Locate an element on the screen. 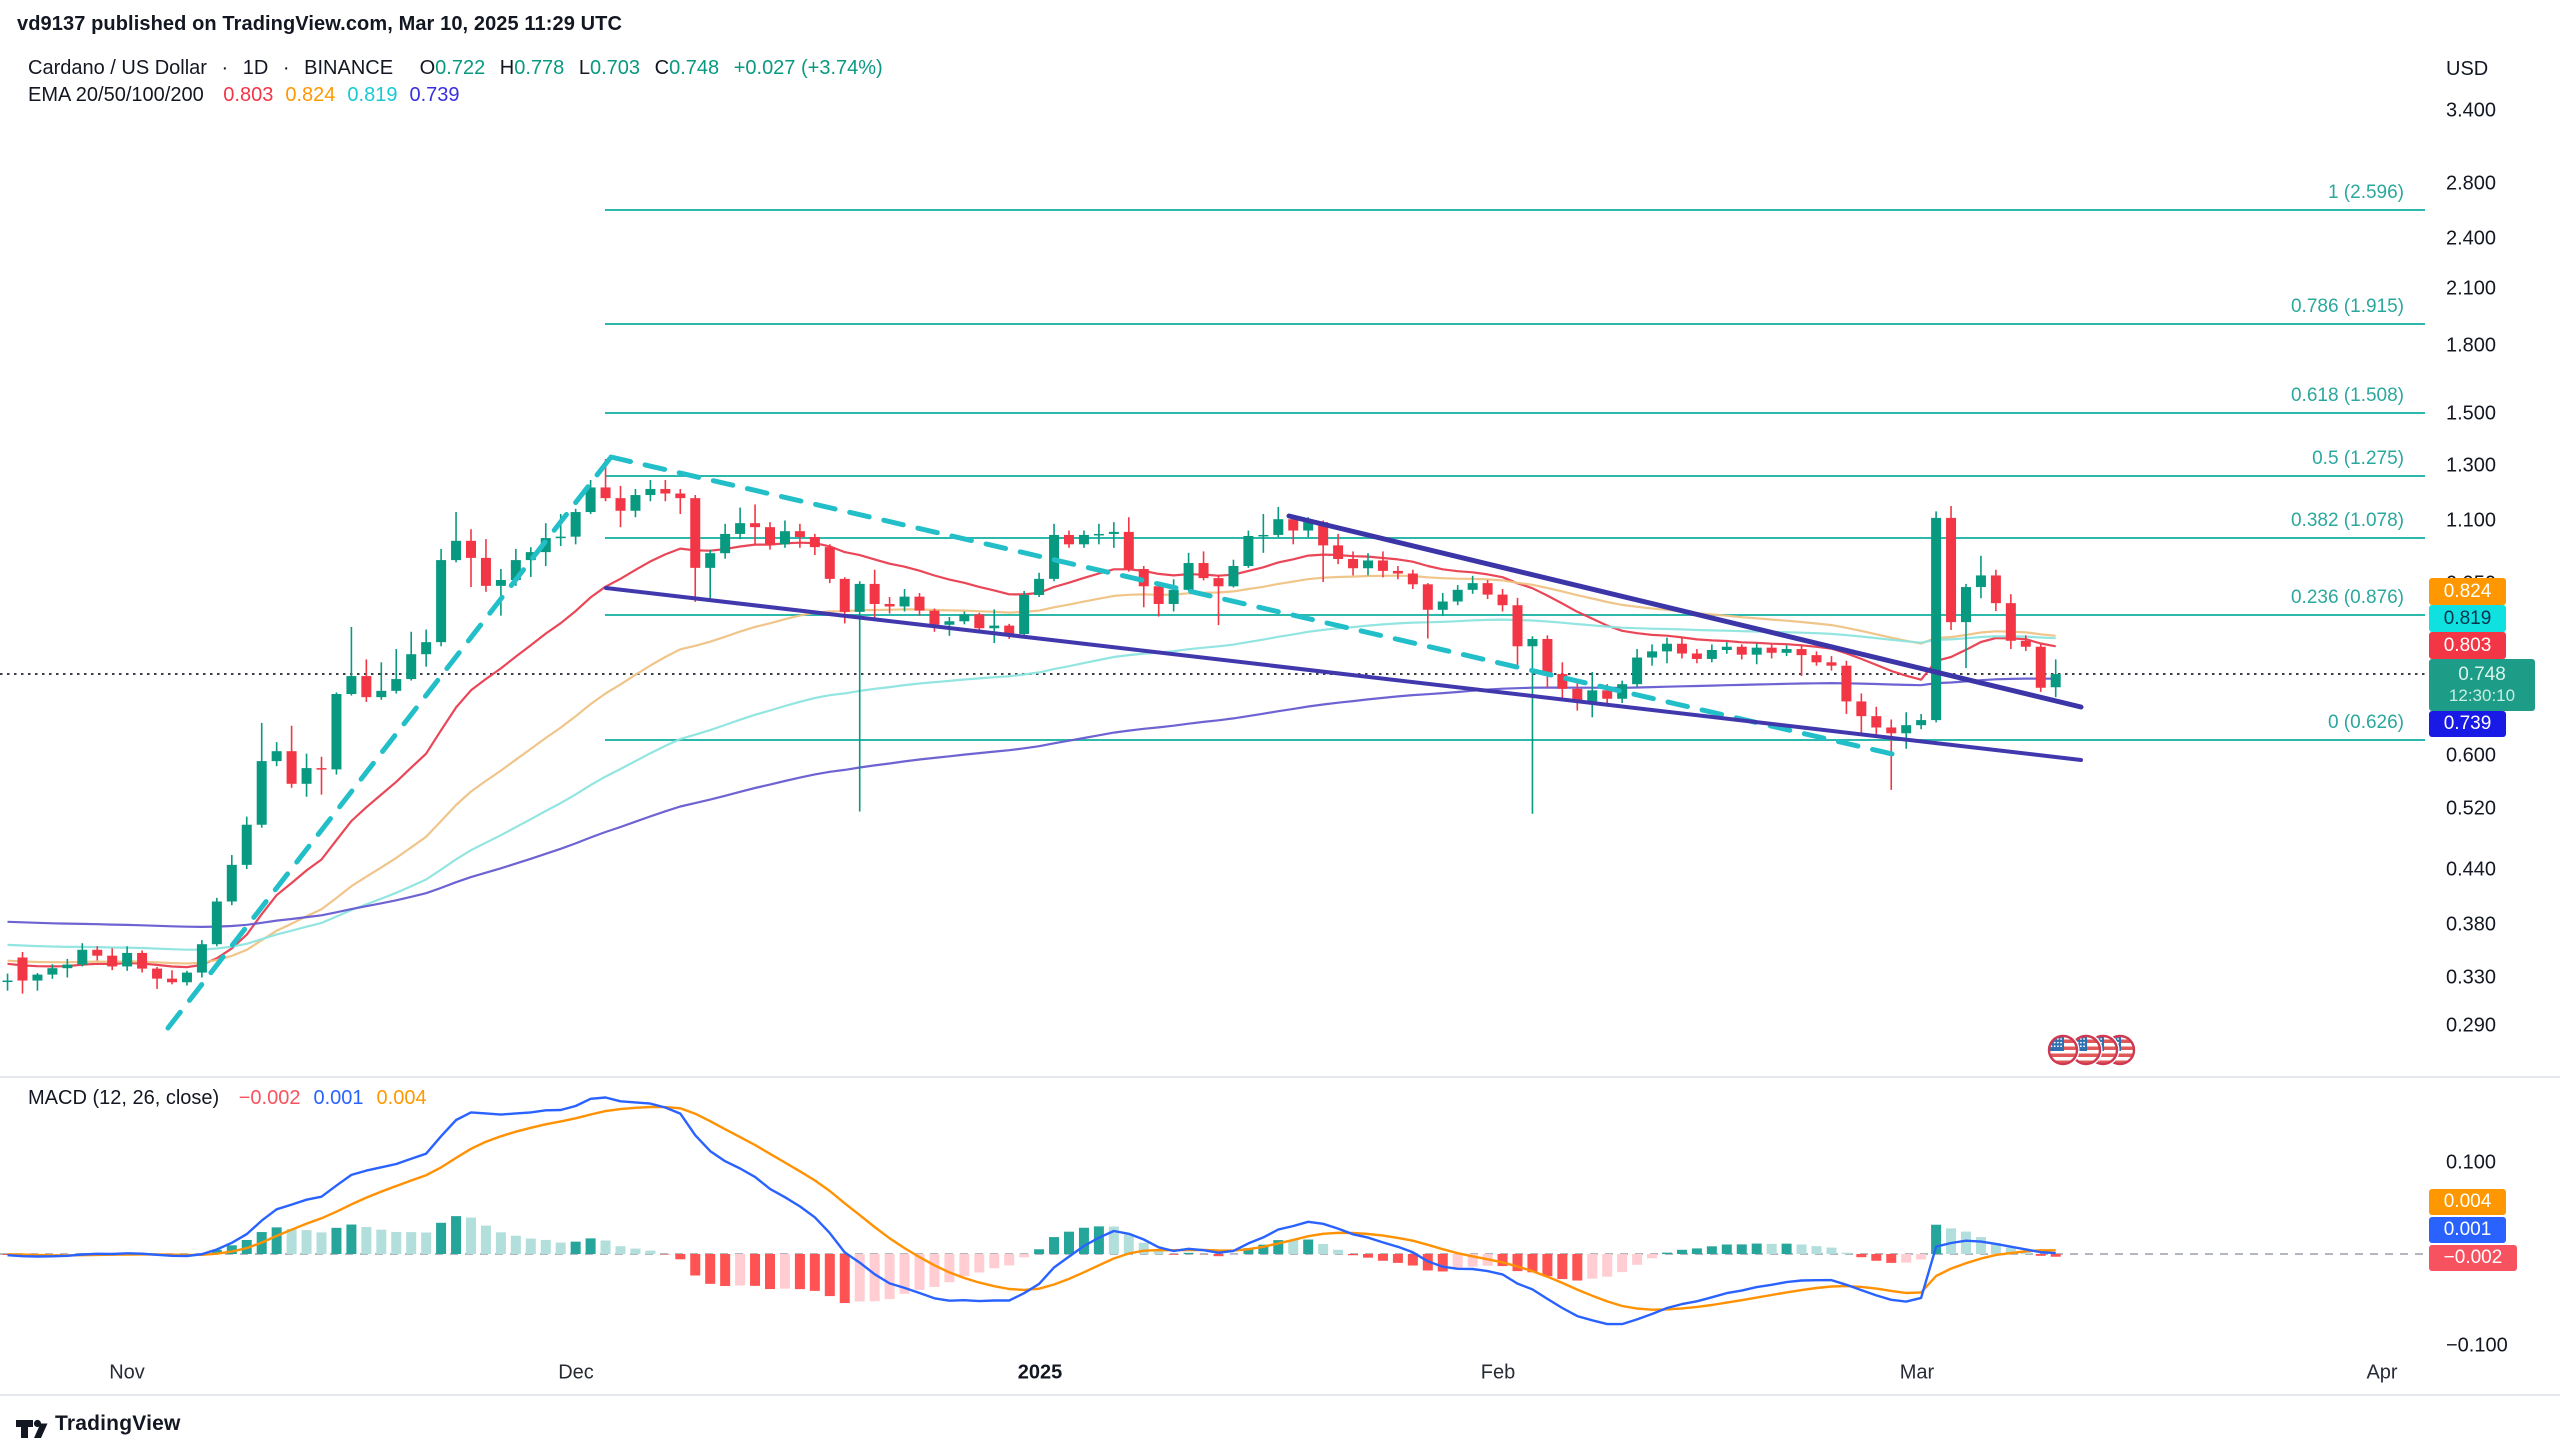 This screenshot has width=2560, height=1449. price-tick-label: 0.520 is located at coordinates (2471, 808).